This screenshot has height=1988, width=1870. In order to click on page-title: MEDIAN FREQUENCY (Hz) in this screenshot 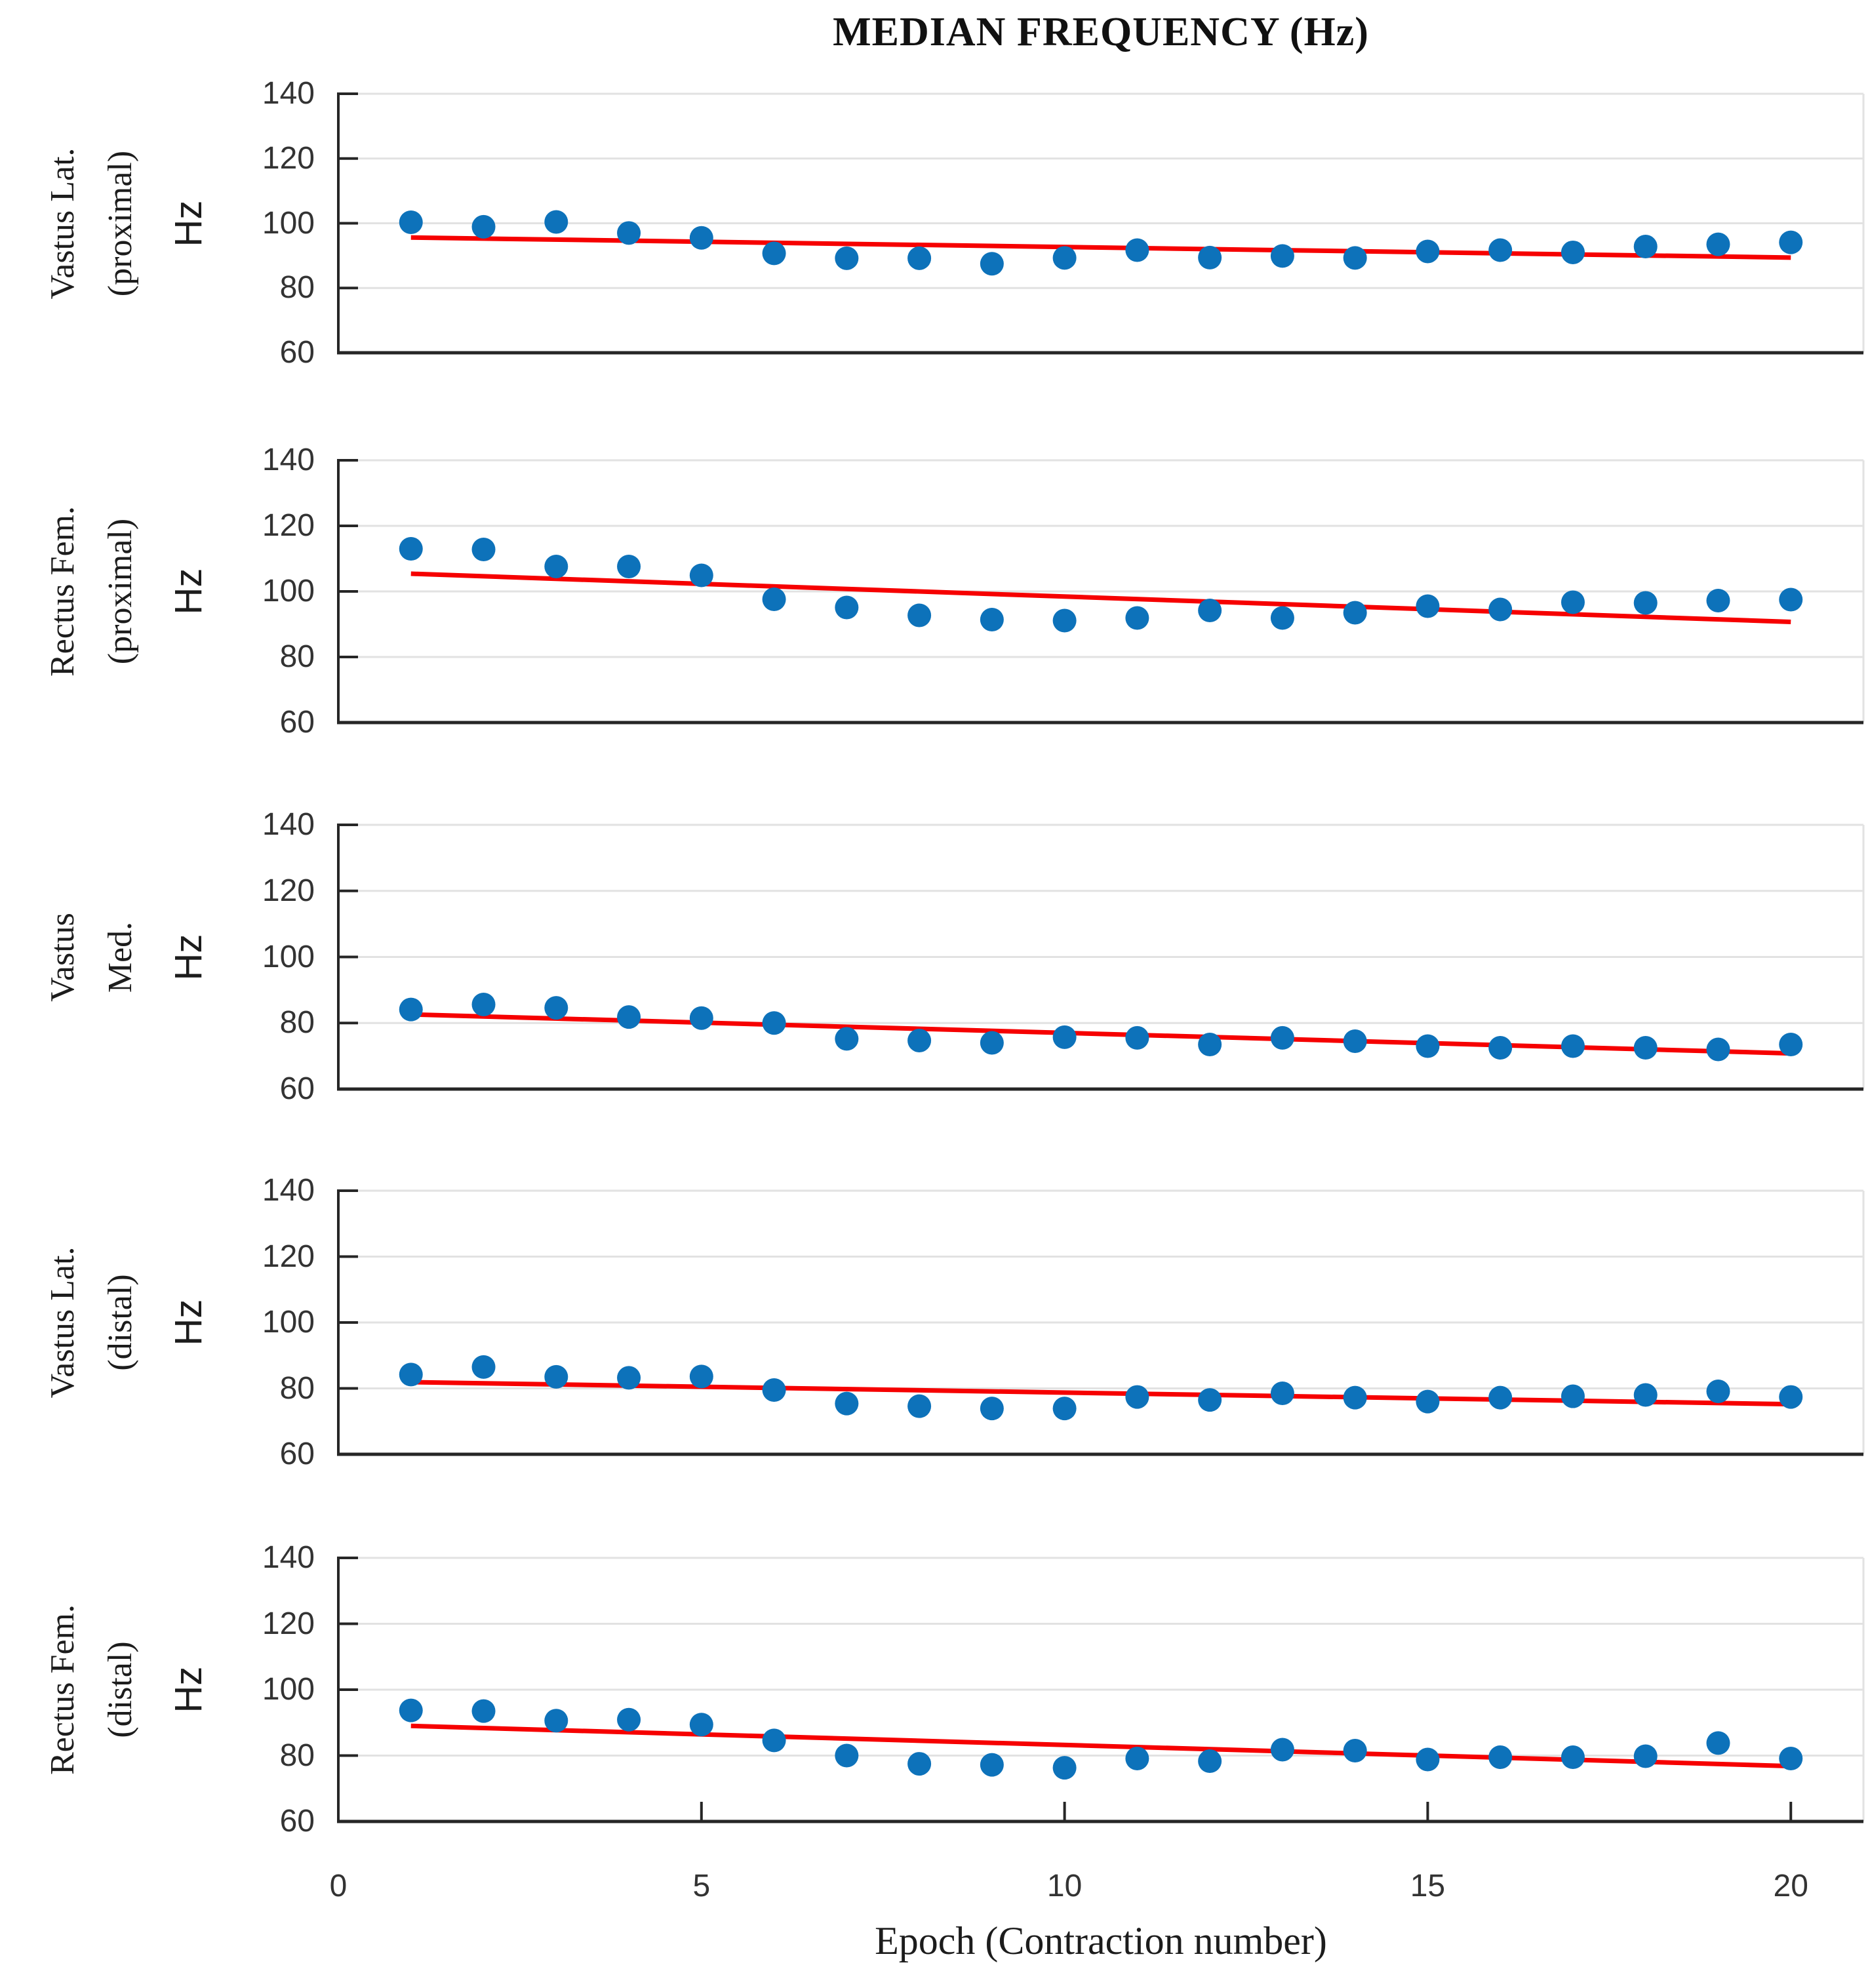, I will do `click(1101, 32)`.